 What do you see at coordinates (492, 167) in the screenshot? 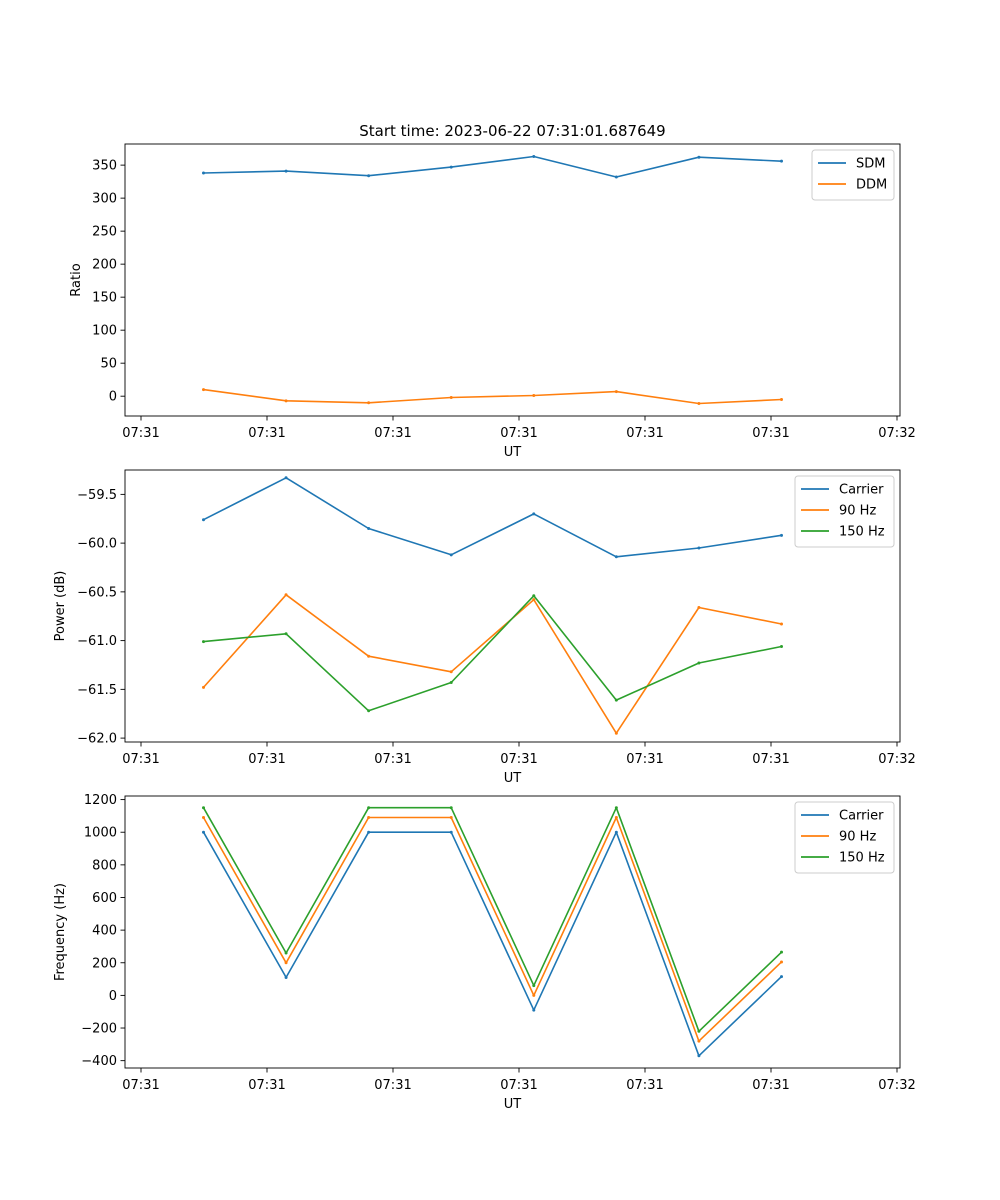
I see `series-sdm` at bounding box center [492, 167].